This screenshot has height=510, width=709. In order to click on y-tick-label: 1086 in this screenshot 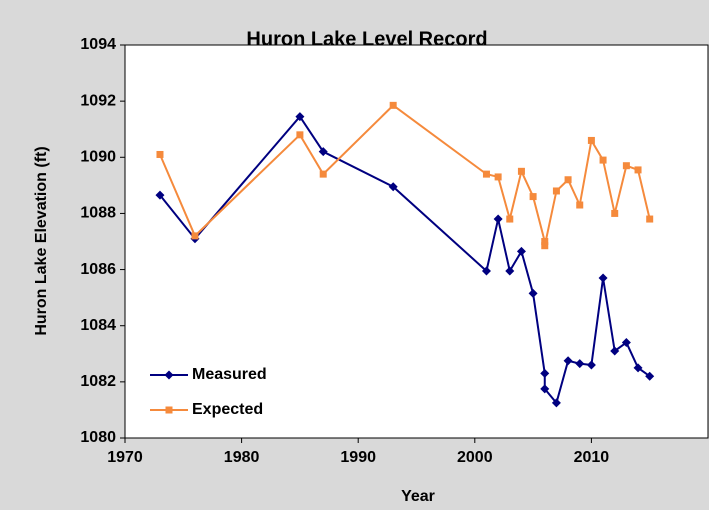, I will do `click(98, 269)`.